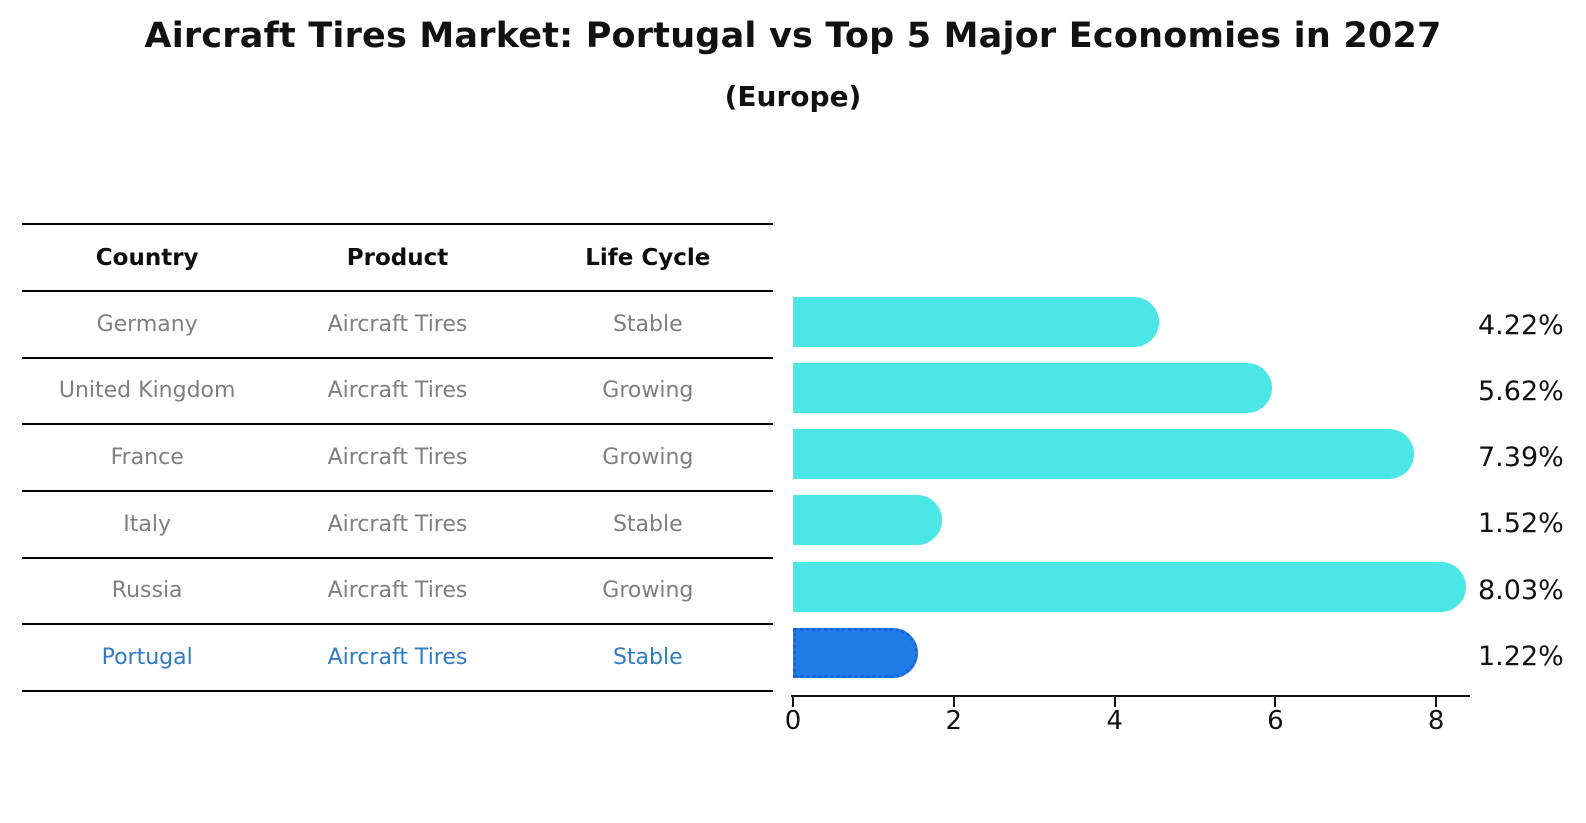  I want to click on cell-country: France, so click(147, 458).